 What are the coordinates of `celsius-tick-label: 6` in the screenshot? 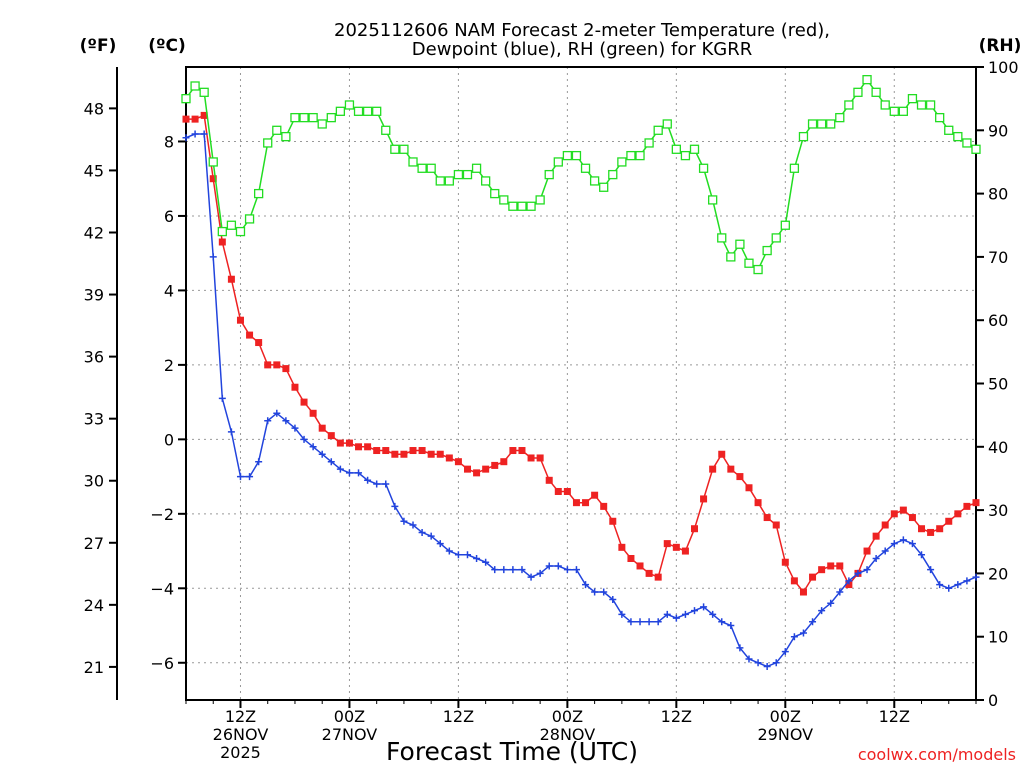 It's located at (169, 216).